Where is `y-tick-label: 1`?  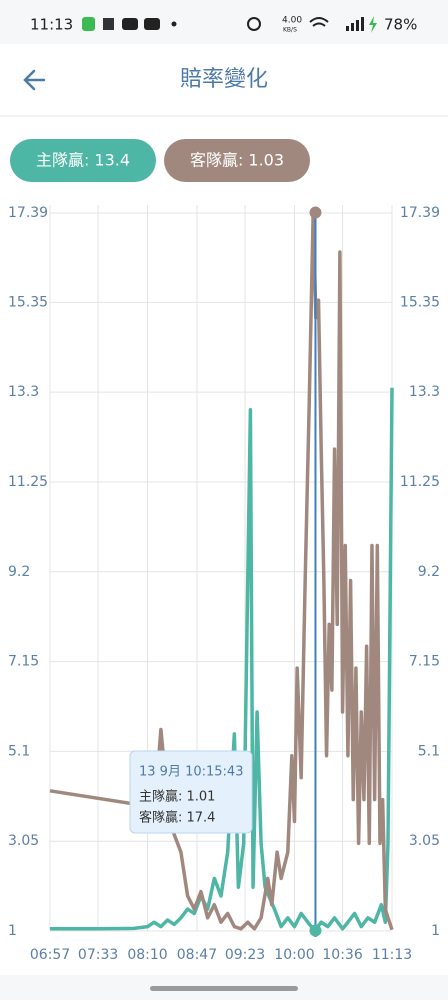
y-tick-label: 1 is located at coordinates (12, 931).